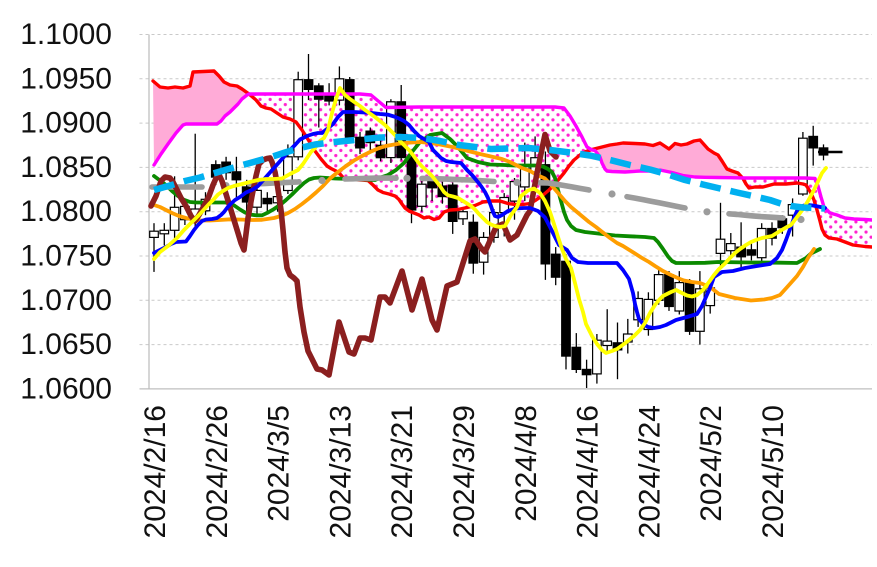  Describe the element at coordinates (773, 471) in the screenshot. I see `svg-text: 2024/5/10` at that location.